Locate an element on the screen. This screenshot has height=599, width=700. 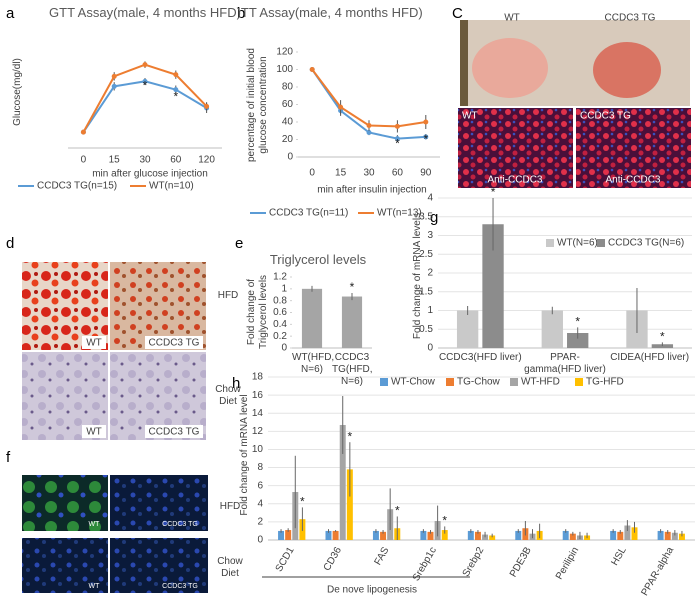
x-tick-label: FAS is located at coordinates (382, 556).